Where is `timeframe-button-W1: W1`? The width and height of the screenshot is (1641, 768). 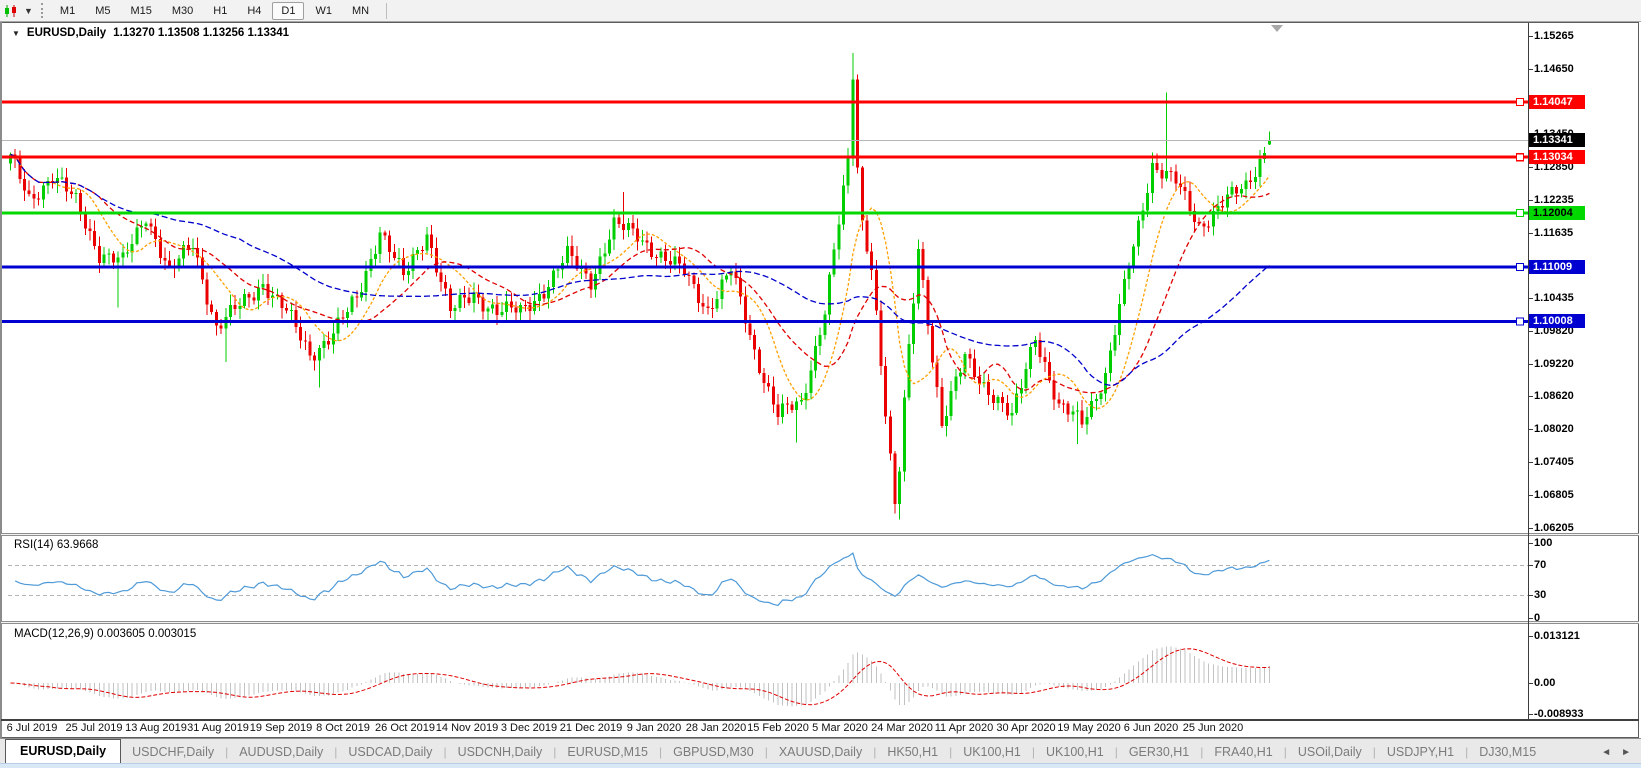
timeframe-button-W1: W1 is located at coordinates (323, 10).